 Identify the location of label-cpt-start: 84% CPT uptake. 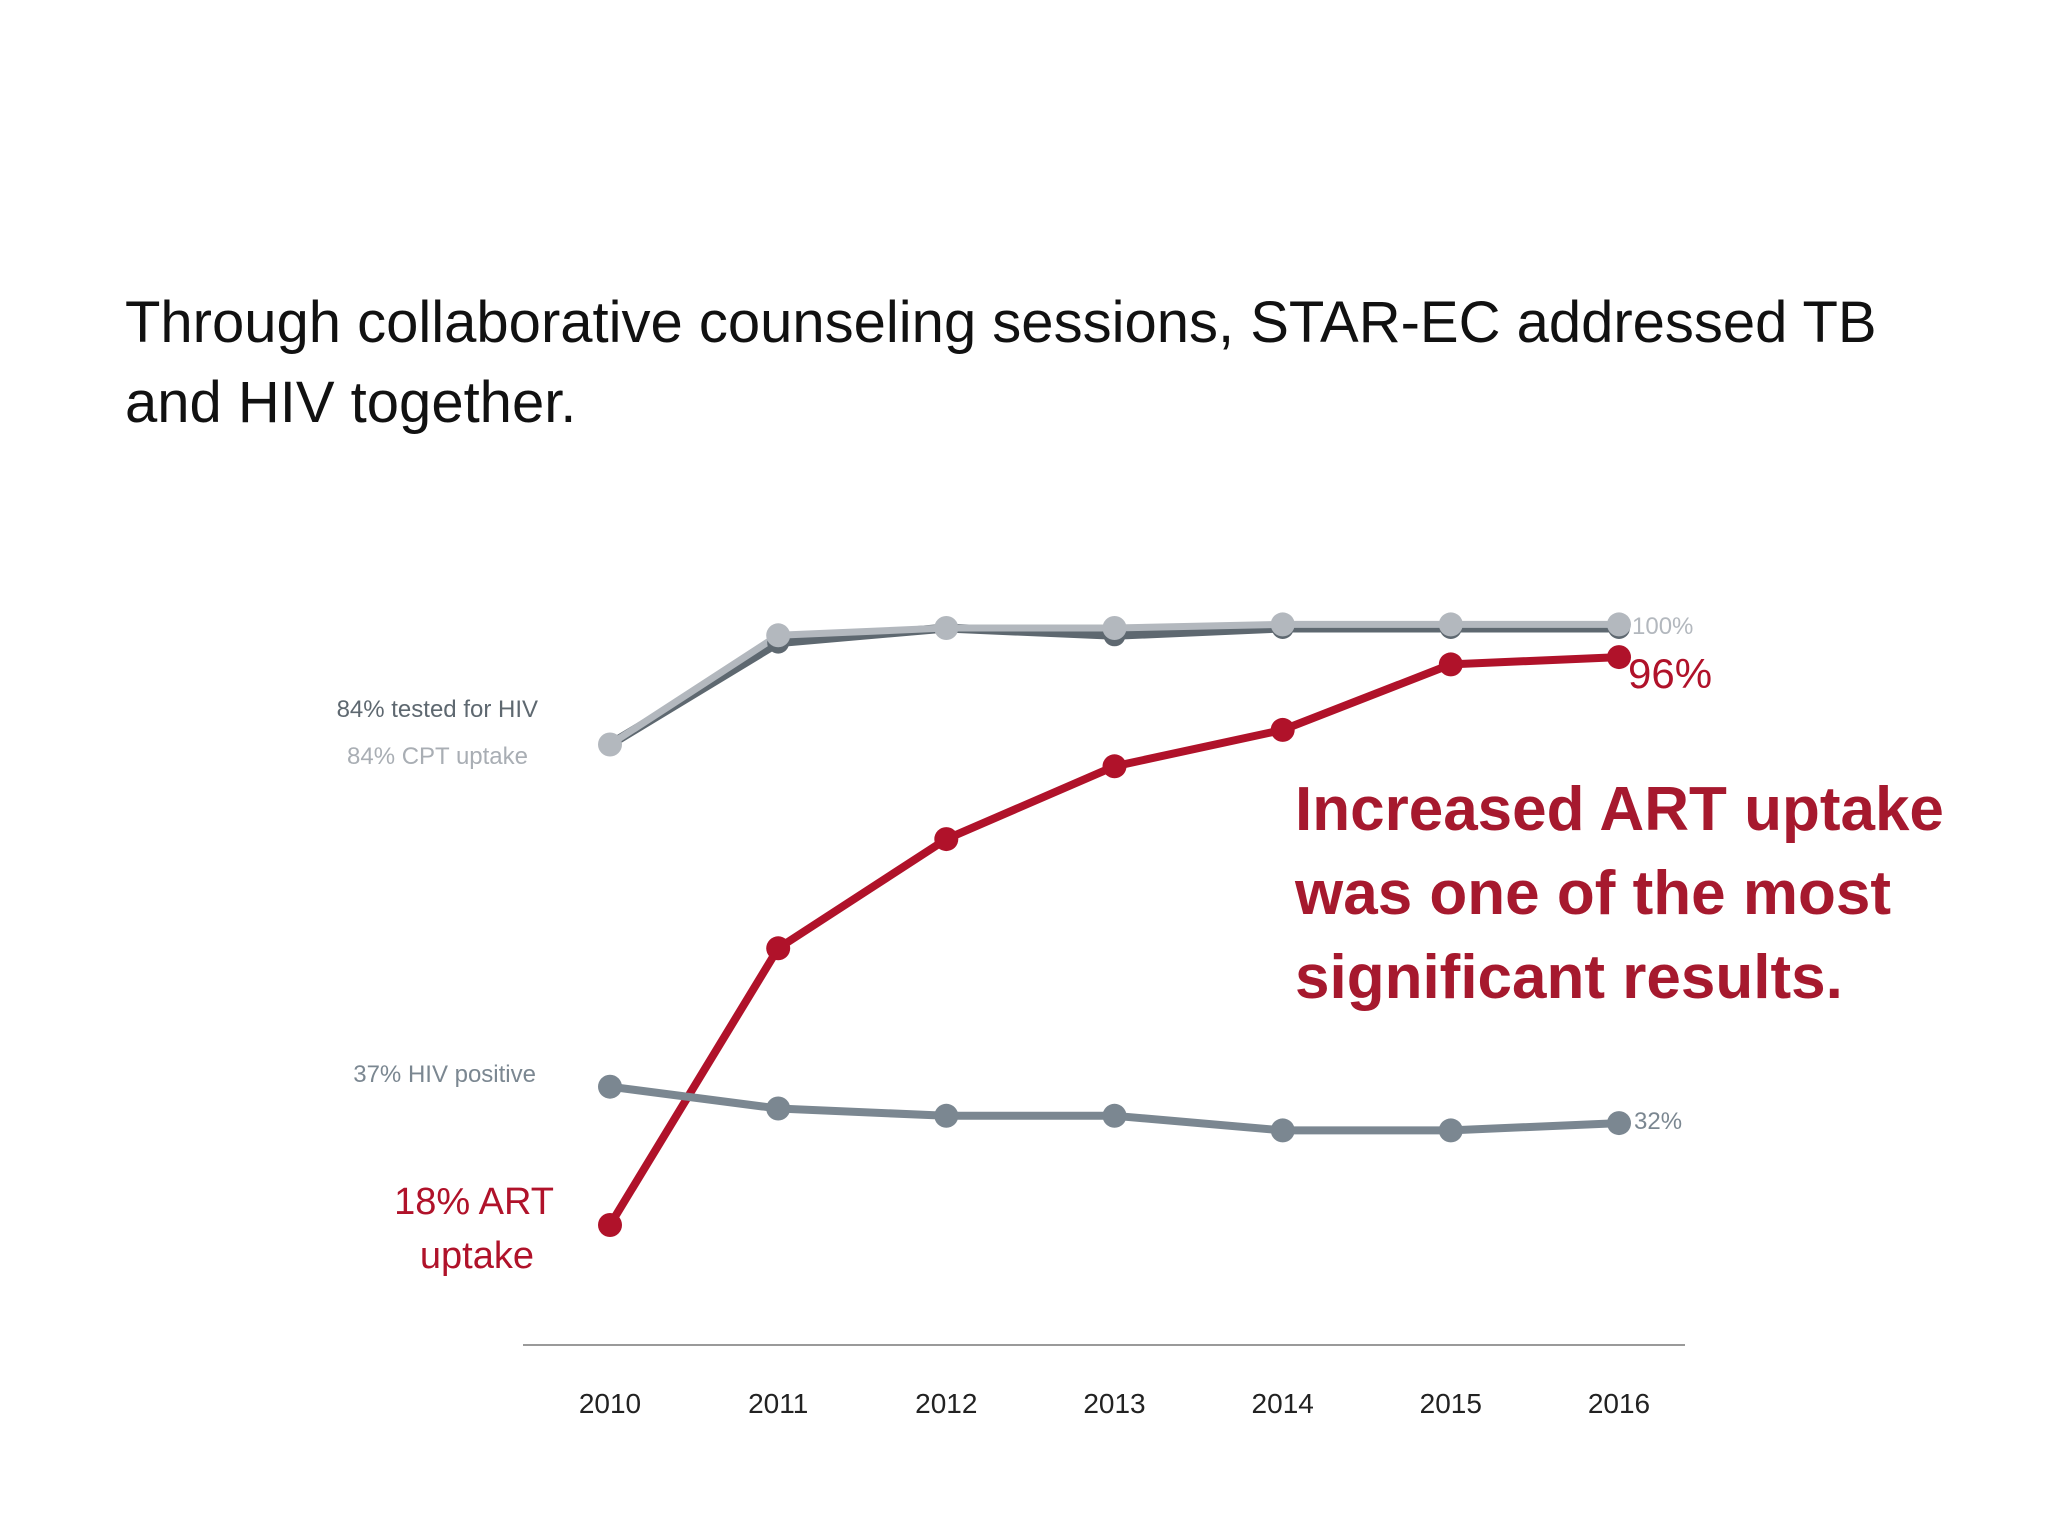
(437, 756).